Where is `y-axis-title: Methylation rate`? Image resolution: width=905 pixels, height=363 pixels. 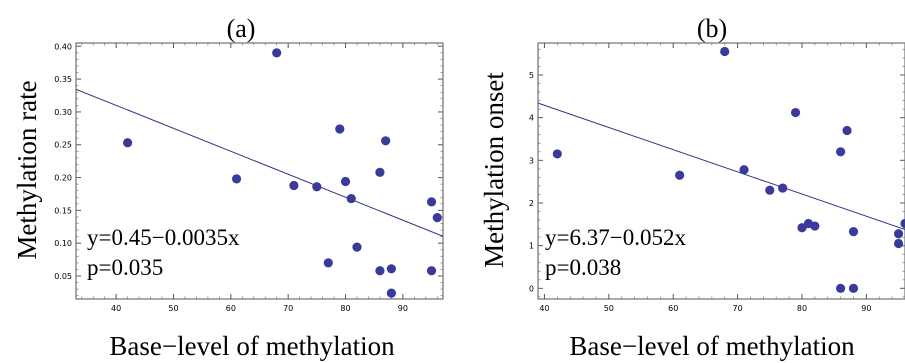 y-axis-title: Methylation rate is located at coordinates (27, 169).